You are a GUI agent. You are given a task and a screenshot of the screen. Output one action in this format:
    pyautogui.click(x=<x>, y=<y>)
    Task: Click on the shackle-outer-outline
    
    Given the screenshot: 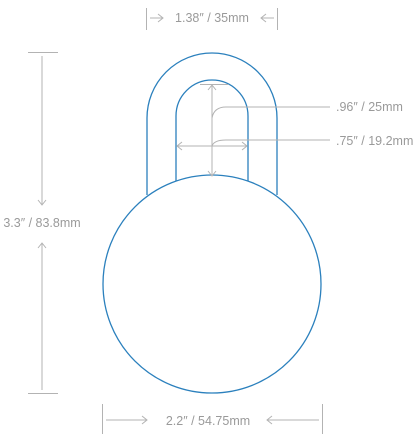 What is the action you would take?
    pyautogui.click(x=212, y=123)
    